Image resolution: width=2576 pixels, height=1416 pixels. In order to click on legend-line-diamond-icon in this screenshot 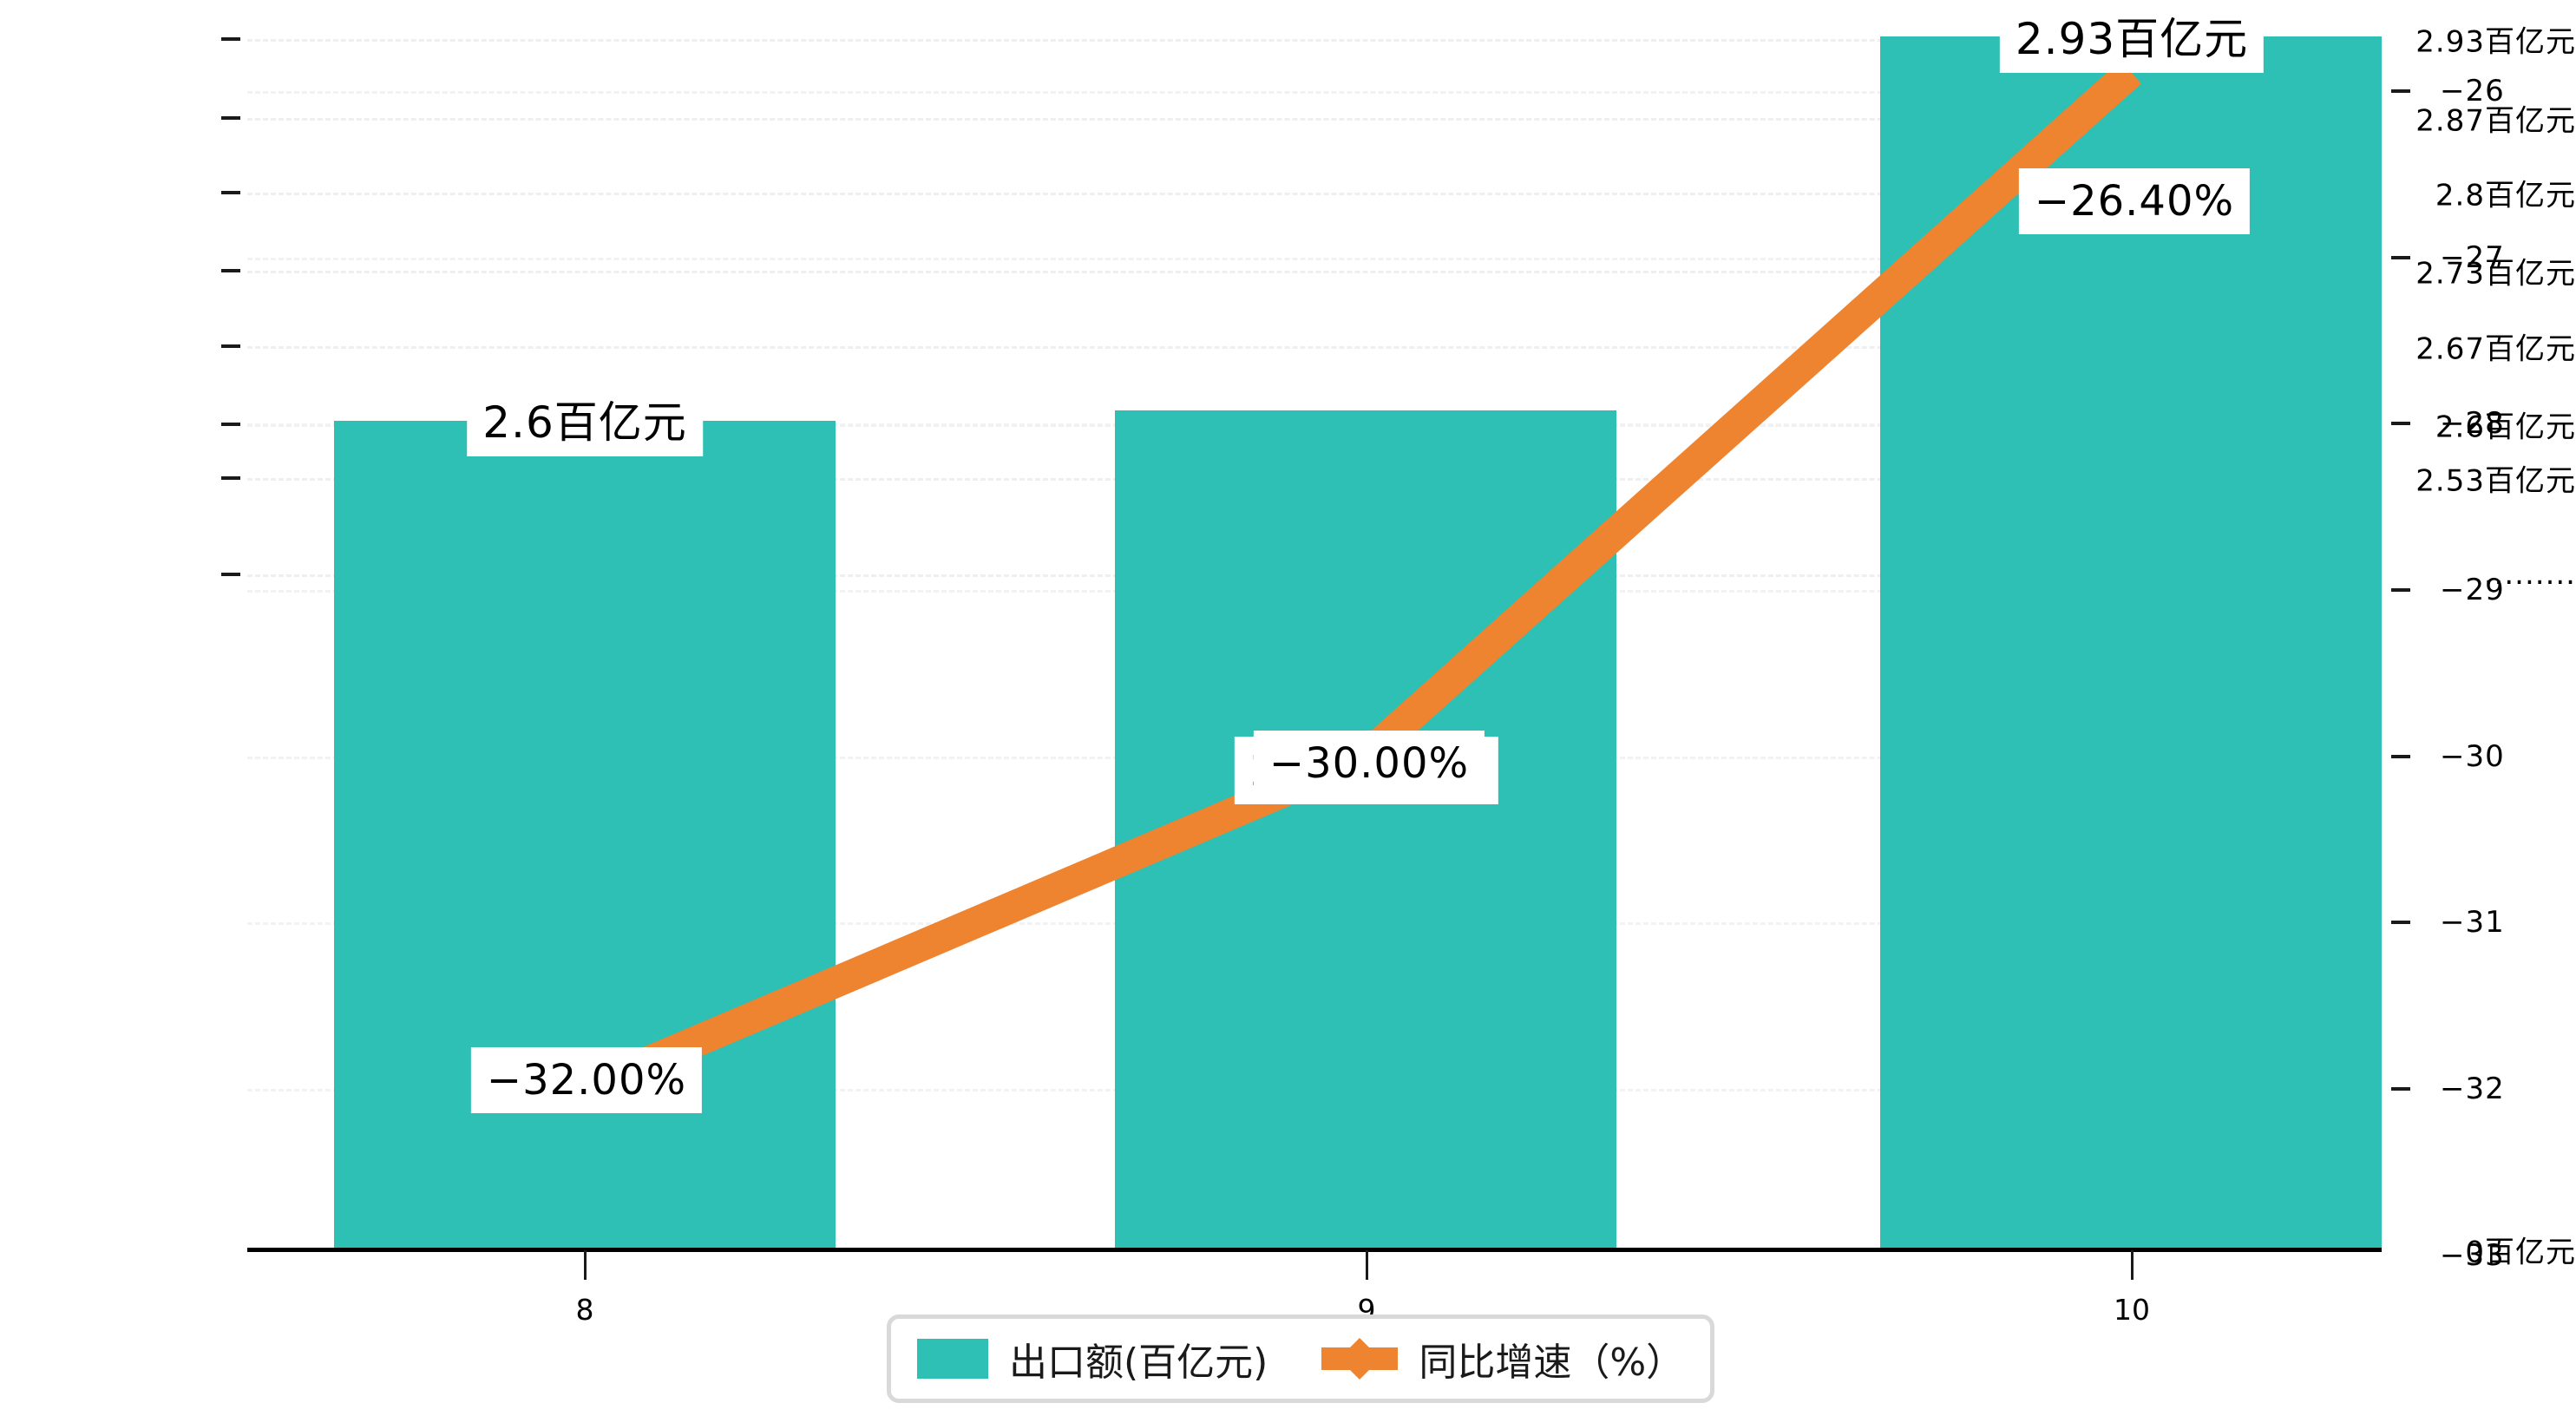, I will do `click(1360, 1359)`.